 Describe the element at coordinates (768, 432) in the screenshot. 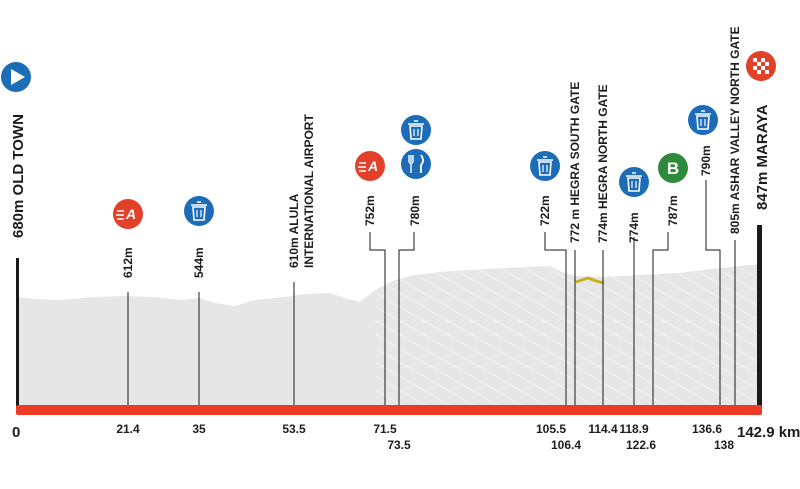

I see `finish-km: 142.9 km` at that location.